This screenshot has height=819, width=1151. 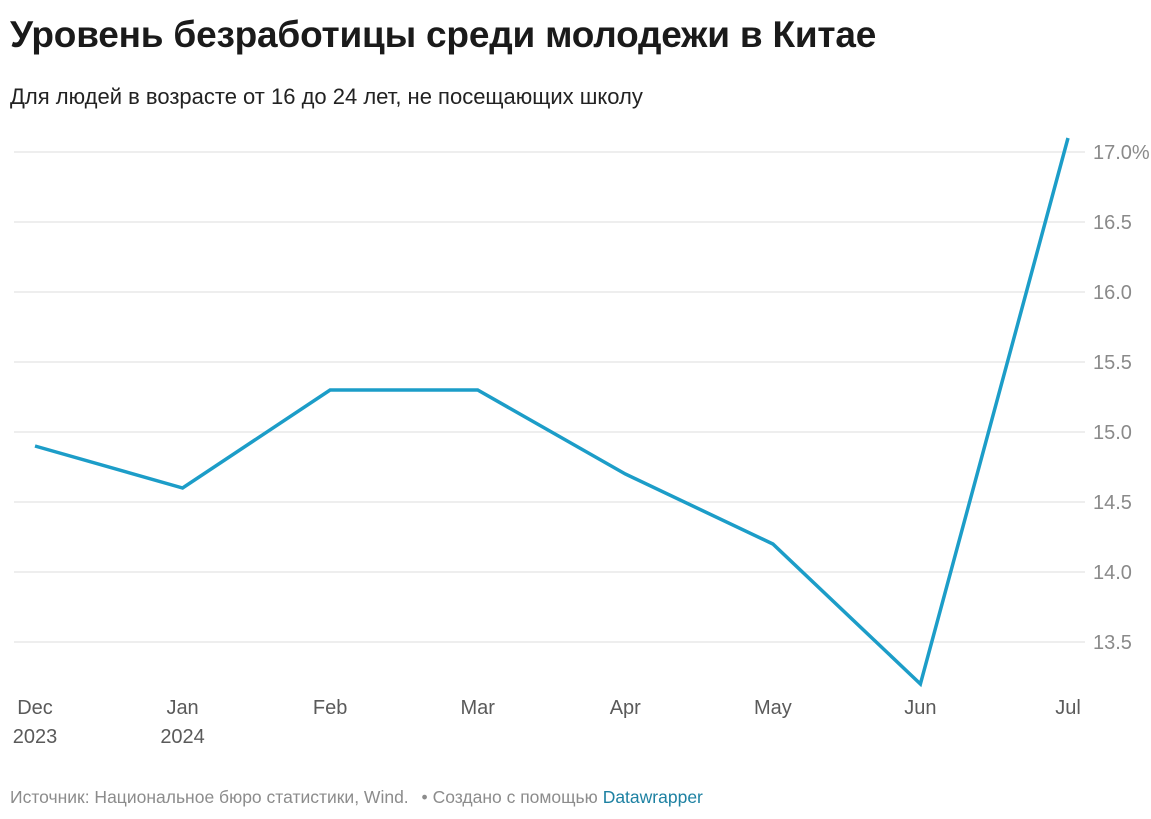 What do you see at coordinates (1112, 363) in the screenshot?
I see `y-tick-label: 15.5` at bounding box center [1112, 363].